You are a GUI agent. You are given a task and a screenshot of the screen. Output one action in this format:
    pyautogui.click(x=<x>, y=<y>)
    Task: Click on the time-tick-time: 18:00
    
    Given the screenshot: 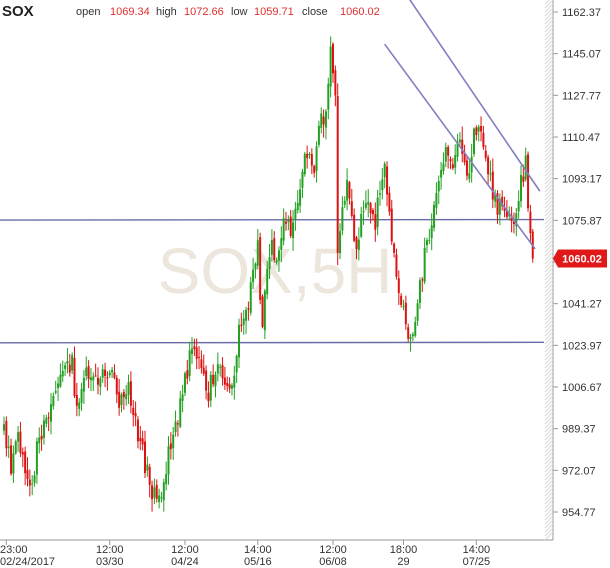 What is the action you would take?
    pyautogui.click(x=404, y=550)
    